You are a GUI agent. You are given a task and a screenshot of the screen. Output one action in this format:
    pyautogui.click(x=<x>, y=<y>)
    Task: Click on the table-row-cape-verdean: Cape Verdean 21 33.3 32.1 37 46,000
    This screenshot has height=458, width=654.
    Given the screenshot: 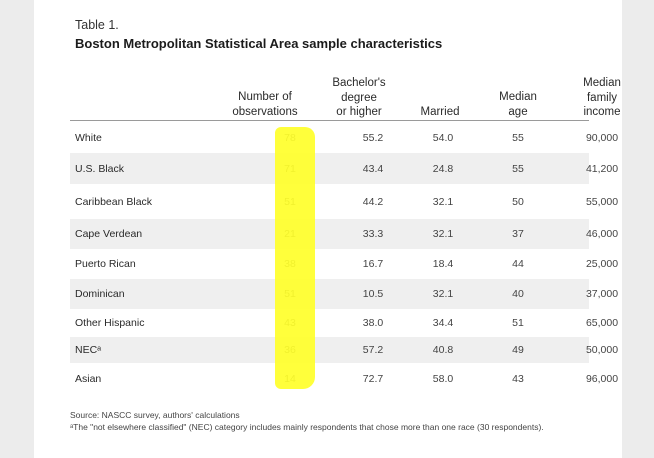 What is the action you would take?
    pyautogui.click(x=344, y=234)
    